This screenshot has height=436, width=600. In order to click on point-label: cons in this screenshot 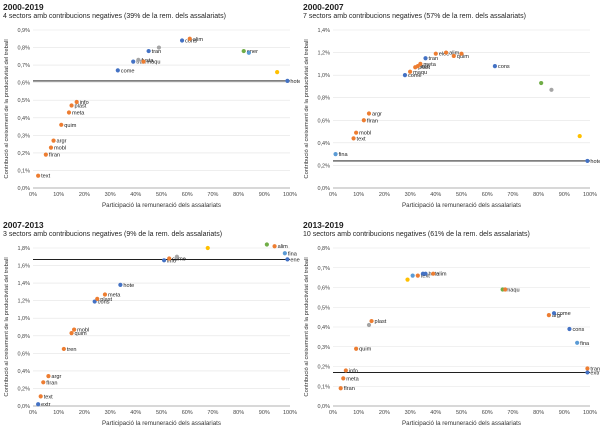, I will do `click(104, 303)`.